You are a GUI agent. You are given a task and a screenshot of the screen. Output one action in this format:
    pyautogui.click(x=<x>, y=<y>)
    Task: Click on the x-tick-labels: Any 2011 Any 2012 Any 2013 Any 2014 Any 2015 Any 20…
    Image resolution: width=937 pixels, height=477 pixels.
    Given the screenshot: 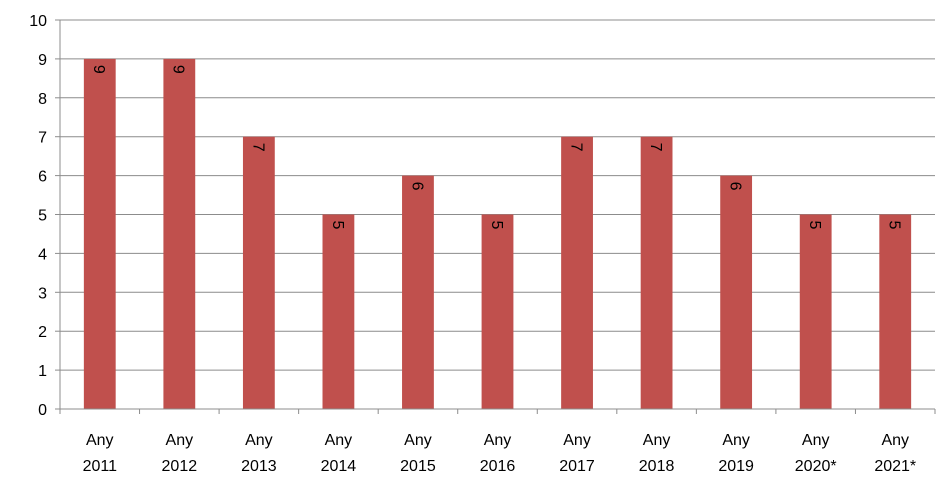 What is the action you would take?
    pyautogui.click(x=500, y=453)
    